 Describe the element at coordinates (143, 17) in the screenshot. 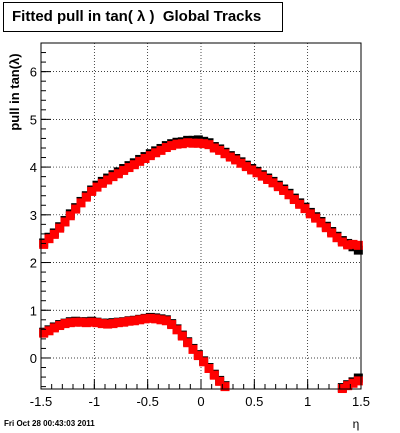

I see `chart-title: Fitted pull in tan( λ ) Global Tracks` at that location.